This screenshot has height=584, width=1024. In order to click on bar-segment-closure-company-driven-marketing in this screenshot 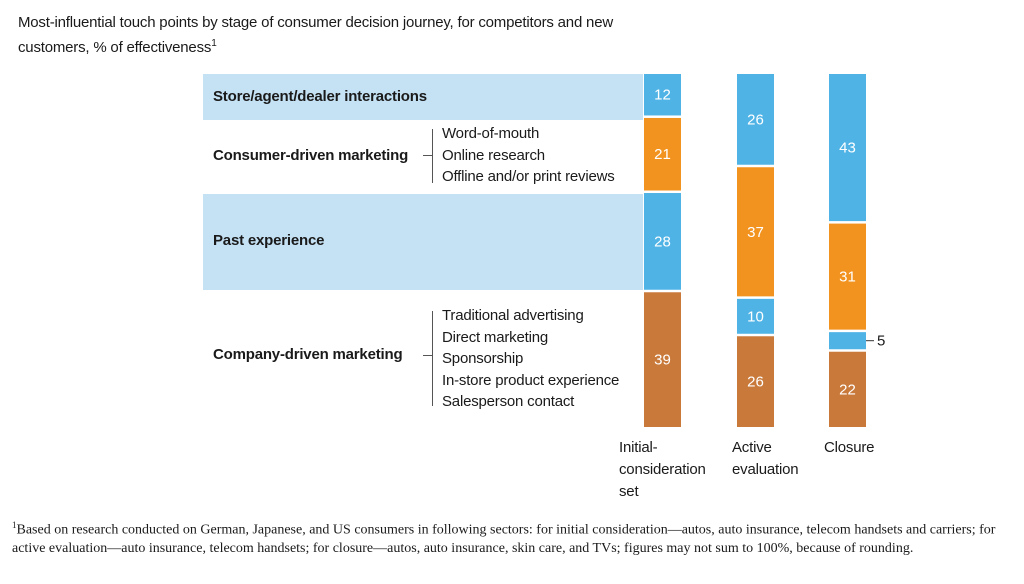, I will do `click(847, 389)`.